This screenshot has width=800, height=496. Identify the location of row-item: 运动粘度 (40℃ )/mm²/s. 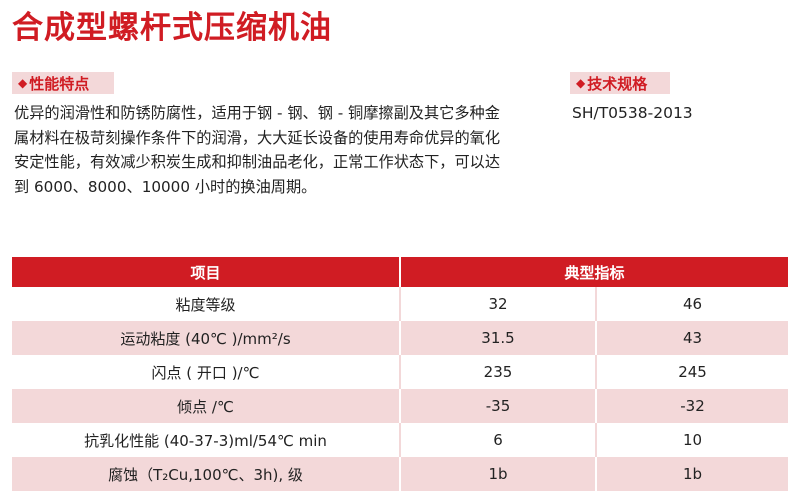
(206, 338).